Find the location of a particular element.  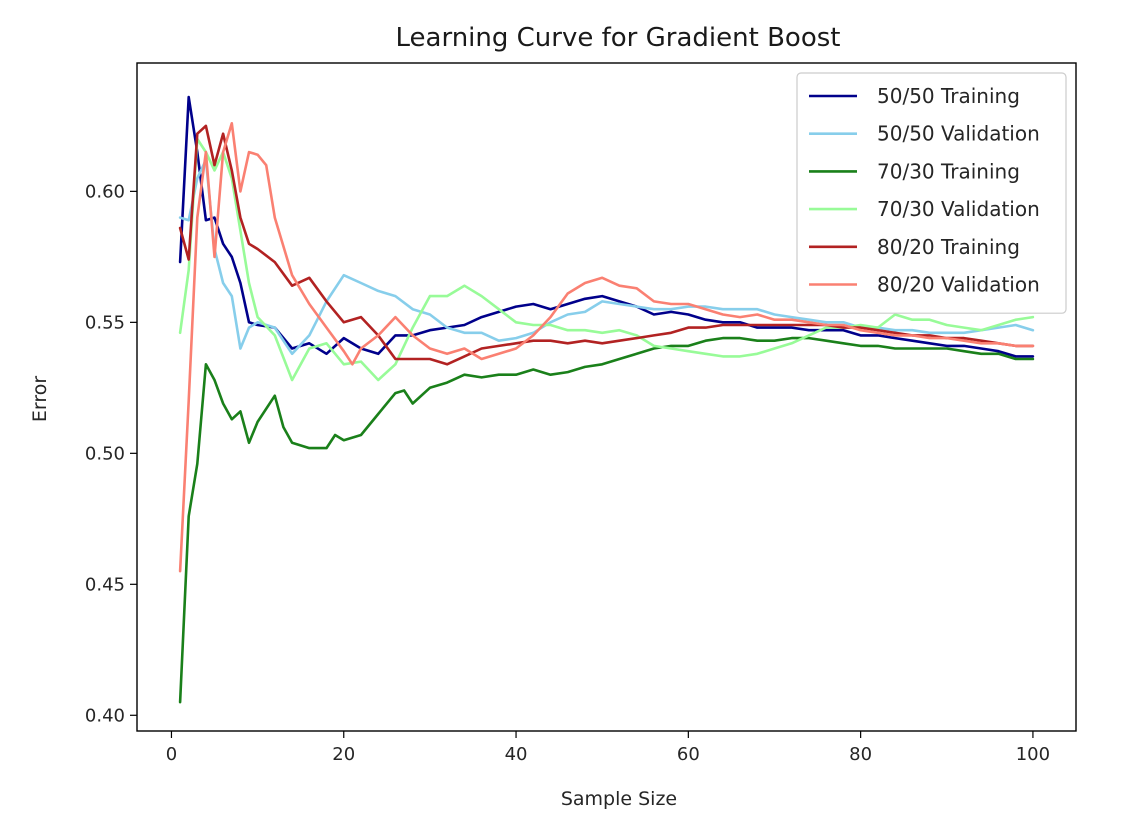

y-tick-label: 0.45 is located at coordinates (105, 584).